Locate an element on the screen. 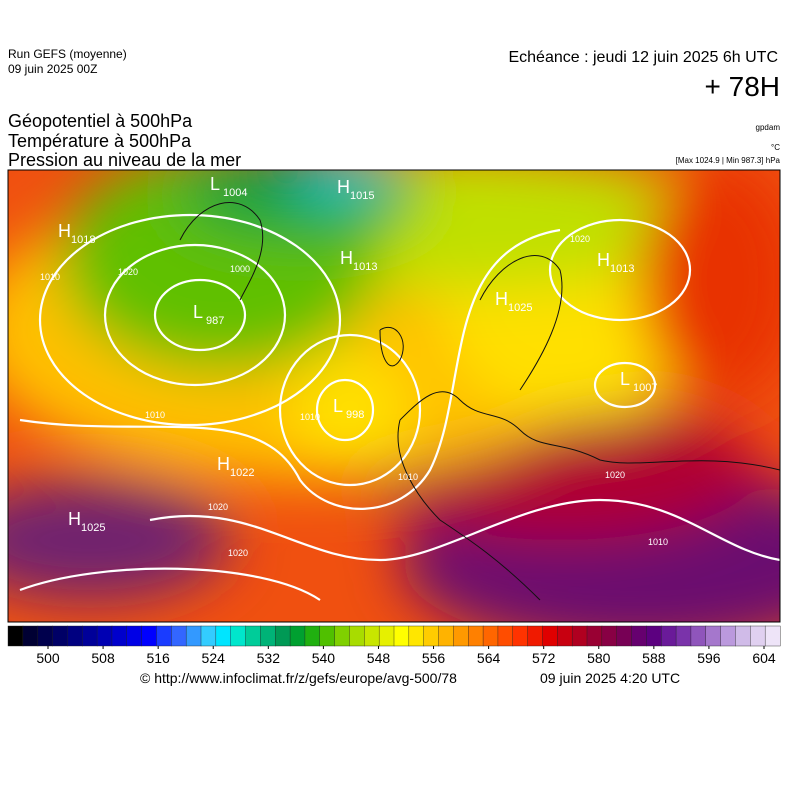 The width and height of the screenshot is (788, 789). unit-label: gpdam is located at coordinates (768, 127).